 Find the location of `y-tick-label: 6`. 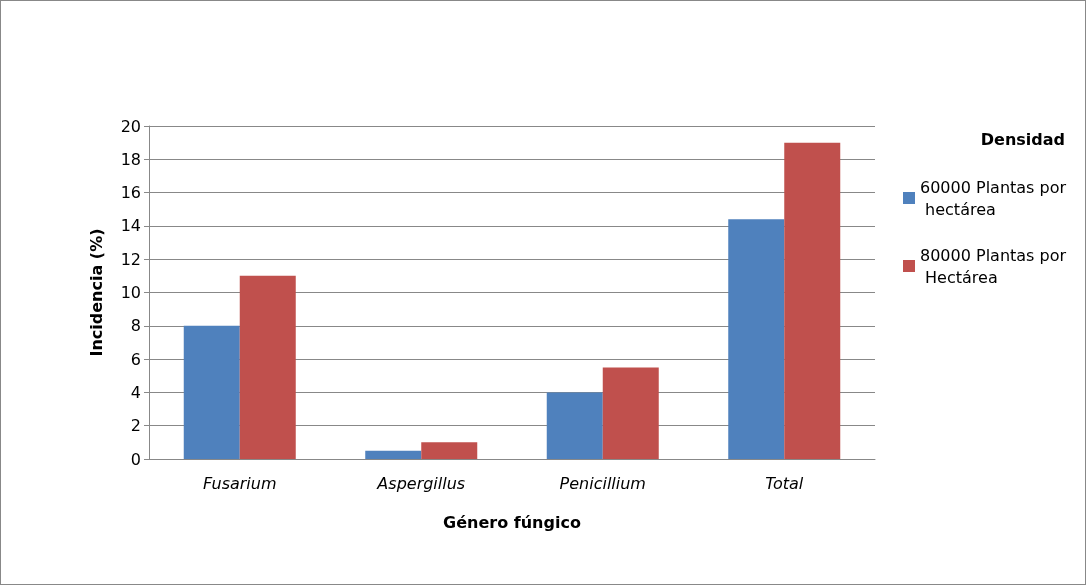

y-tick-label: 6 is located at coordinates (135, 359).